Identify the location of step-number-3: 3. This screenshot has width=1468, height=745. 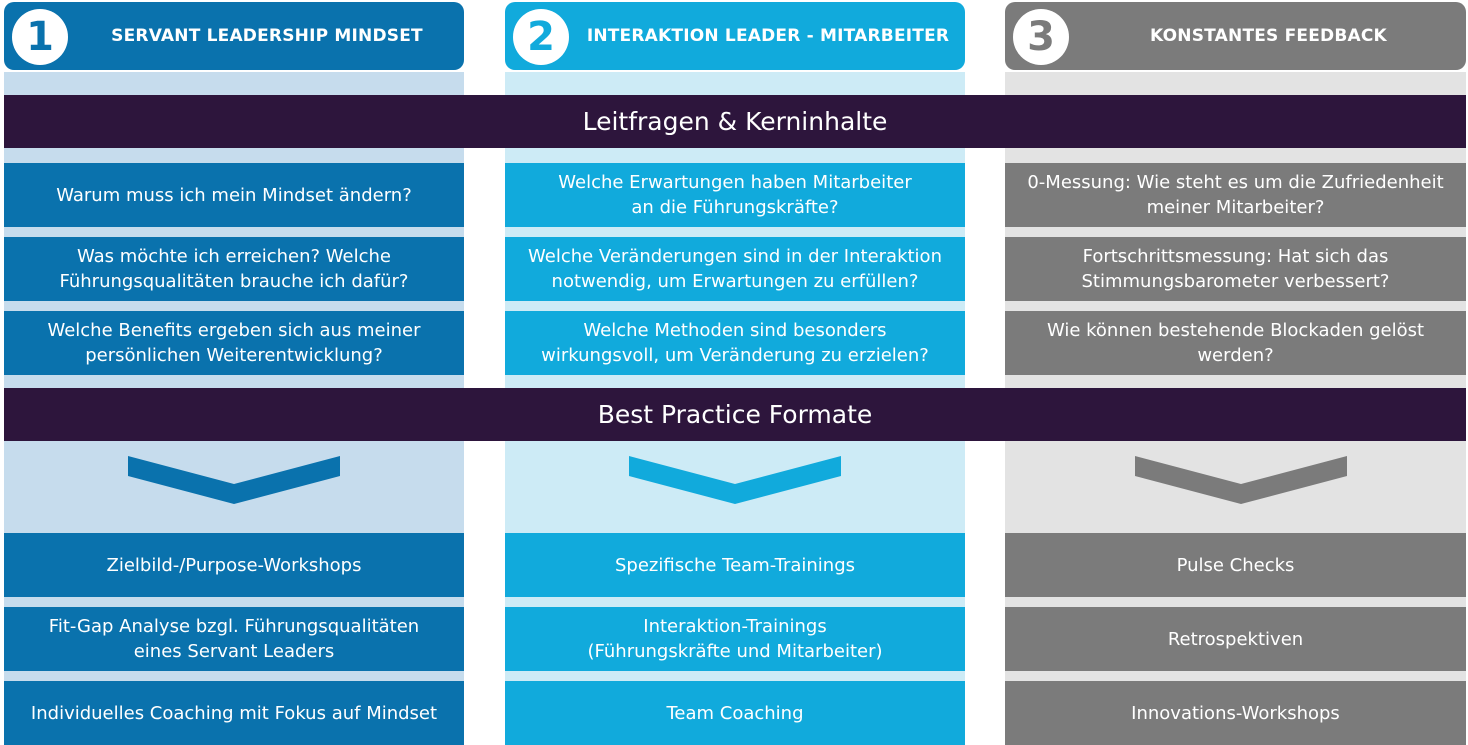
(1041, 37).